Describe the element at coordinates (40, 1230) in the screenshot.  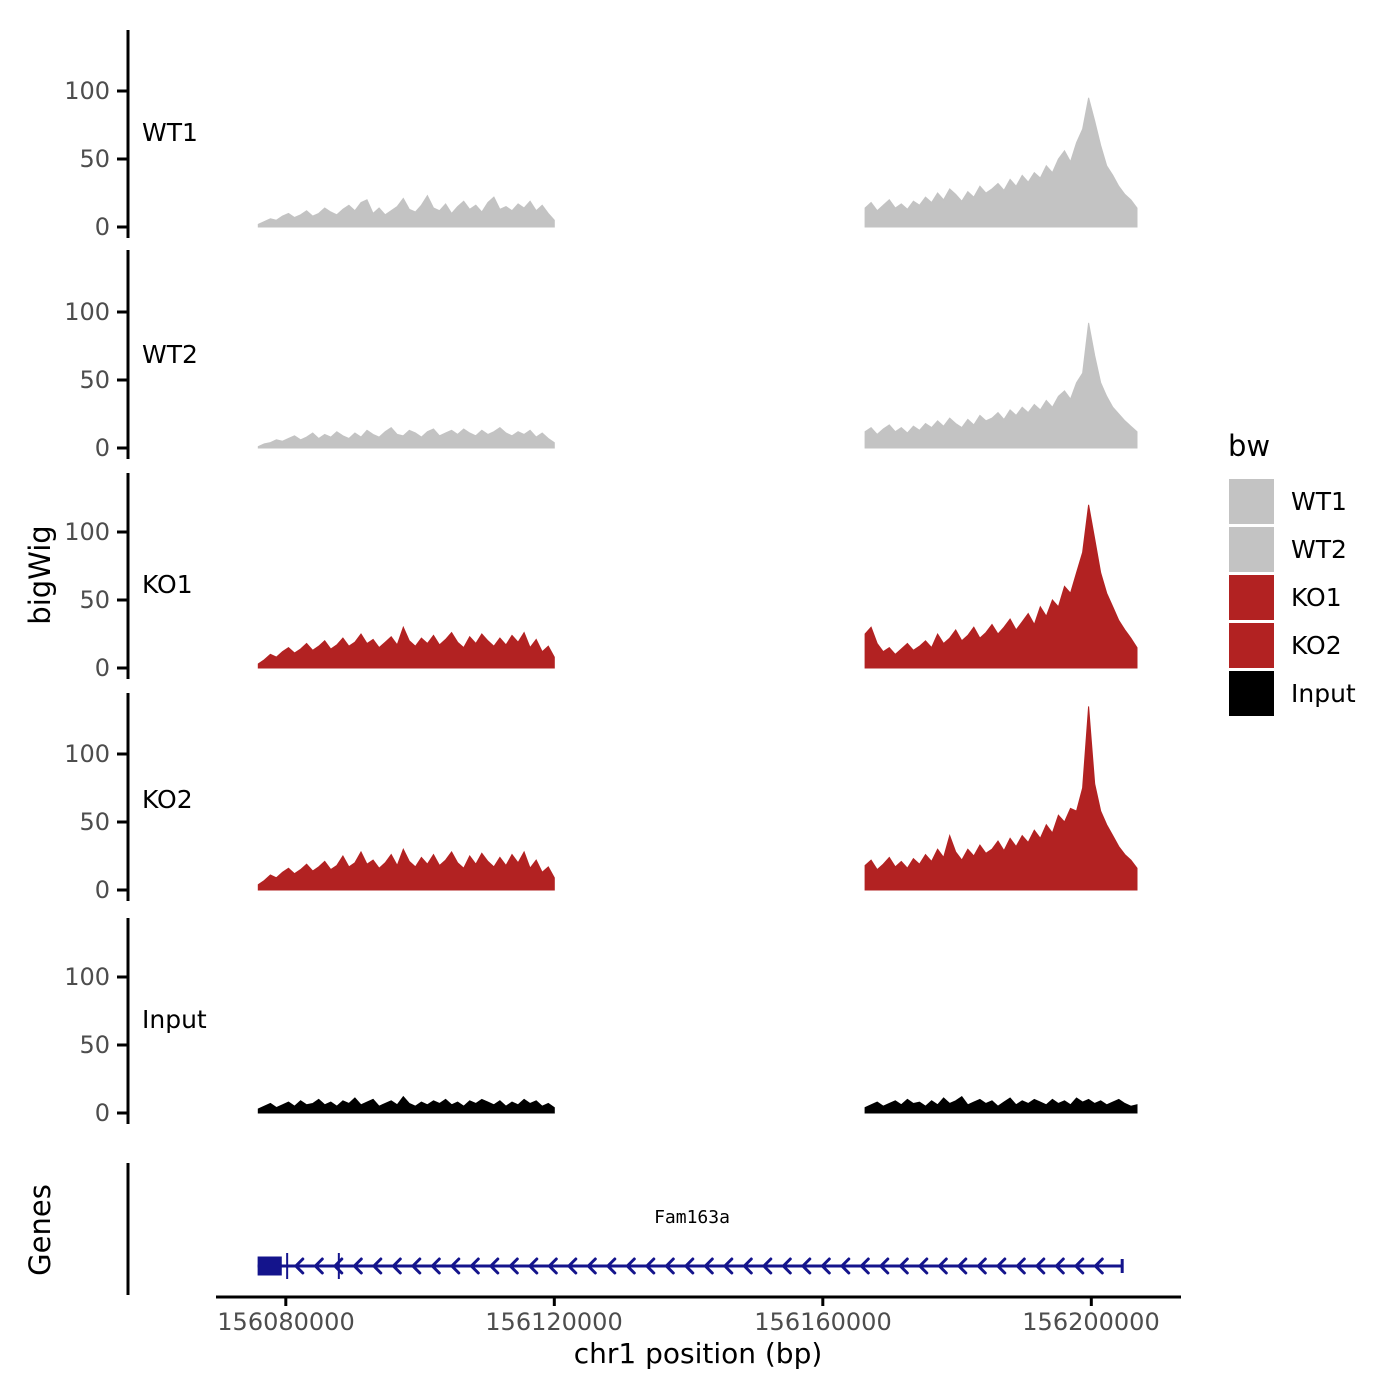
I see `genes-axis-title: Genes` at that location.